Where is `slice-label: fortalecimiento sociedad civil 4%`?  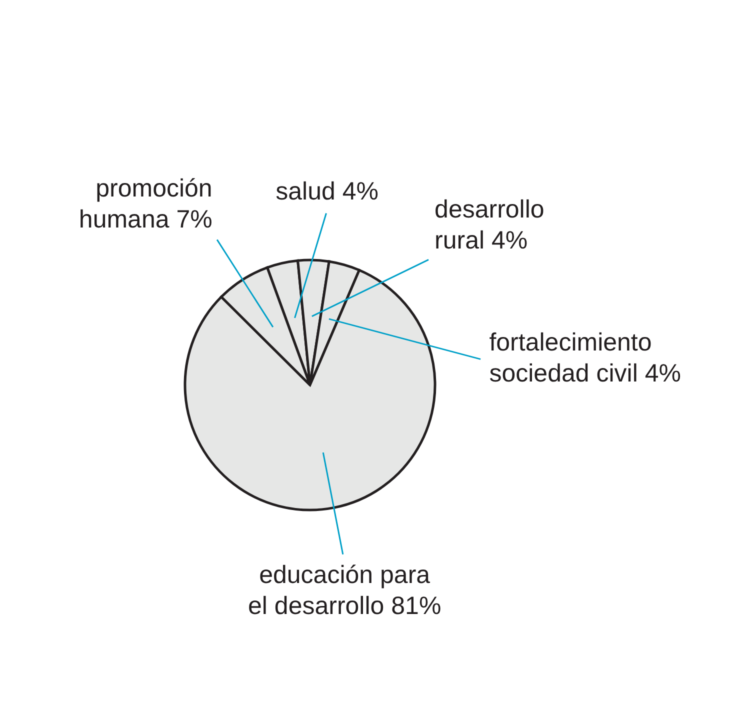 slice-label: fortalecimiento sociedad civil 4% is located at coordinates (585, 358).